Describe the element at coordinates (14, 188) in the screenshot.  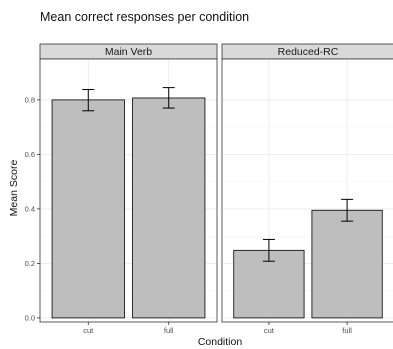
I see `y-axis-title: Mean Score` at that location.